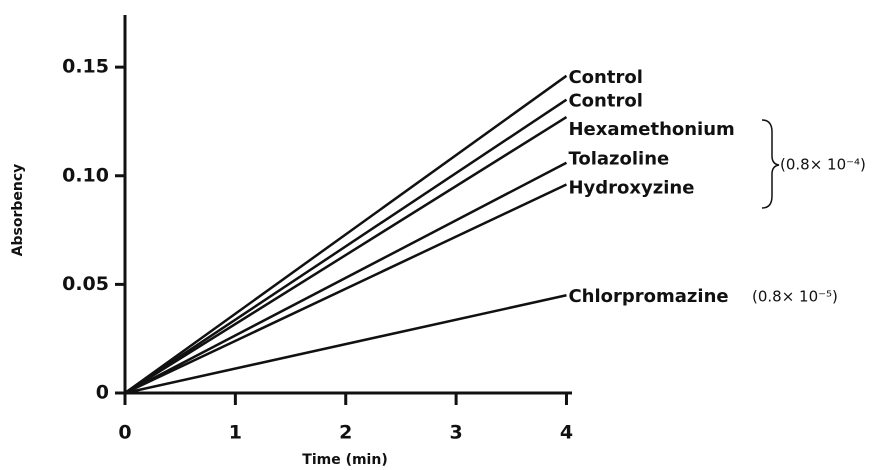  What do you see at coordinates (455, 433) in the screenshot?
I see `x-tick-label: 3` at bounding box center [455, 433].